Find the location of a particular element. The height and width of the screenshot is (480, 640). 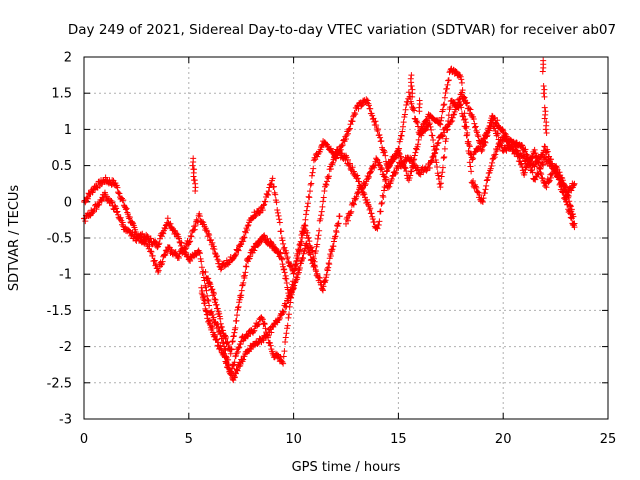

x-tick-label: 25 is located at coordinates (608, 439).